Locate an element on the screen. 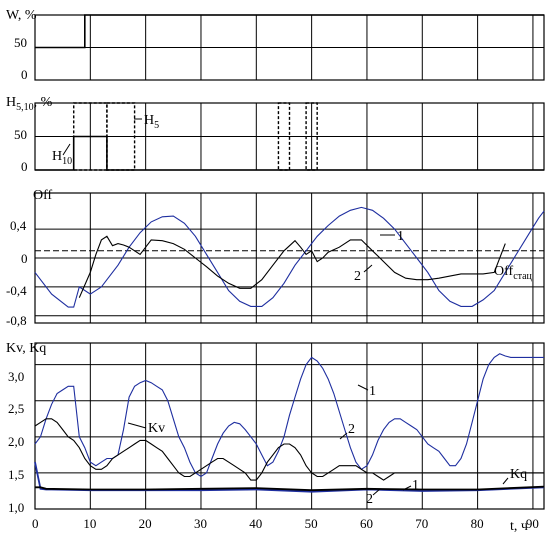 This screenshot has height=537, width=552. h5-label: H5 is located at coordinates (151, 122).